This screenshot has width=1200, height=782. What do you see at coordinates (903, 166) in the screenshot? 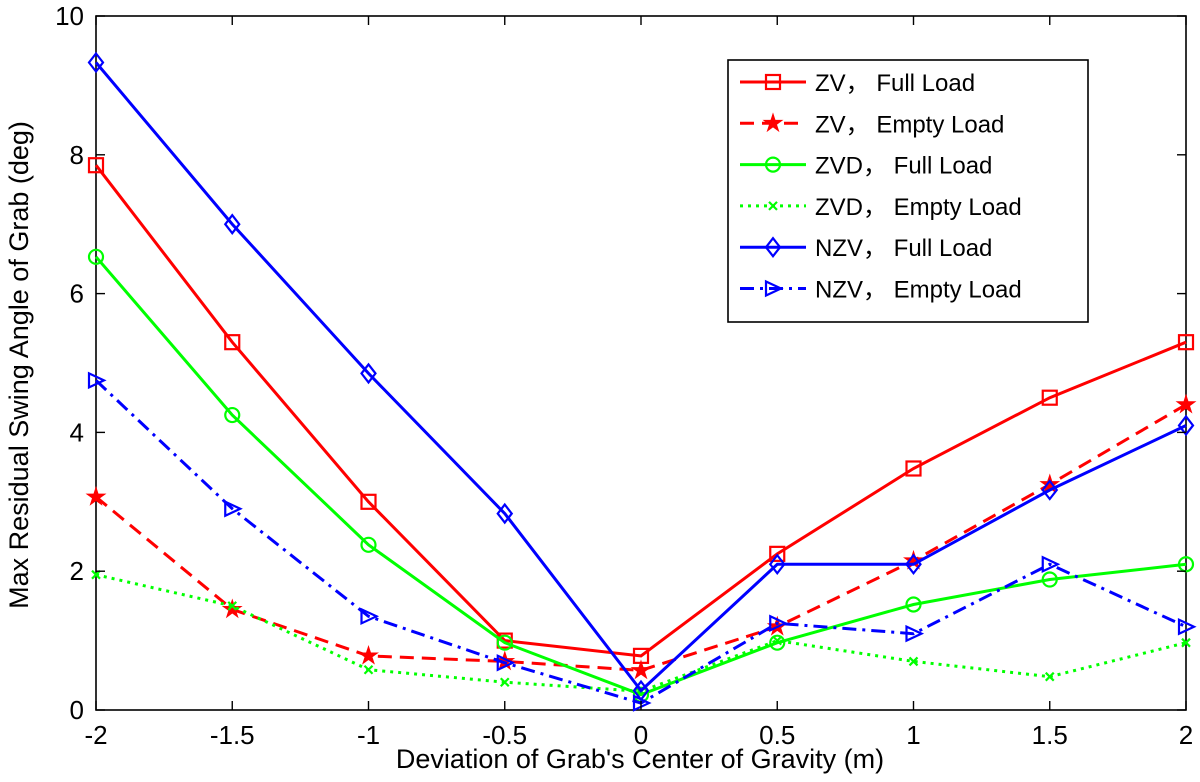
I see `legend-label: ZVD， Full Load` at bounding box center [903, 166].